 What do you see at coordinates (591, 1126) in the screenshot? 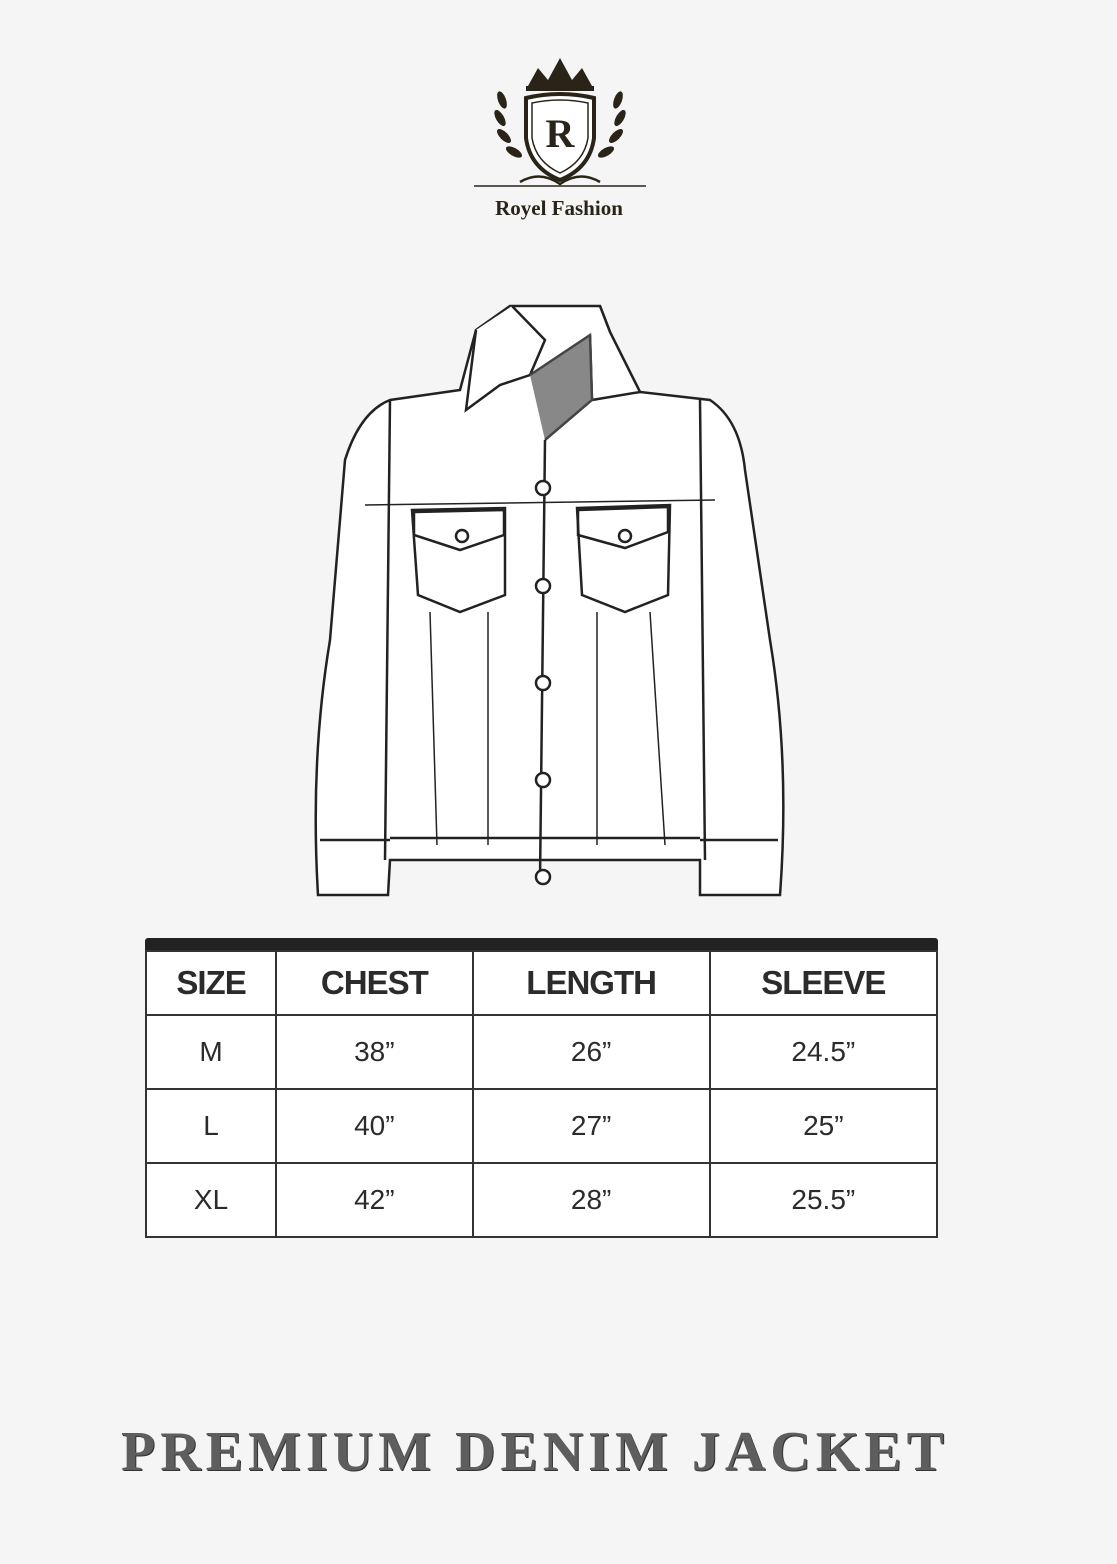
I see `cell-length: 27”` at bounding box center [591, 1126].